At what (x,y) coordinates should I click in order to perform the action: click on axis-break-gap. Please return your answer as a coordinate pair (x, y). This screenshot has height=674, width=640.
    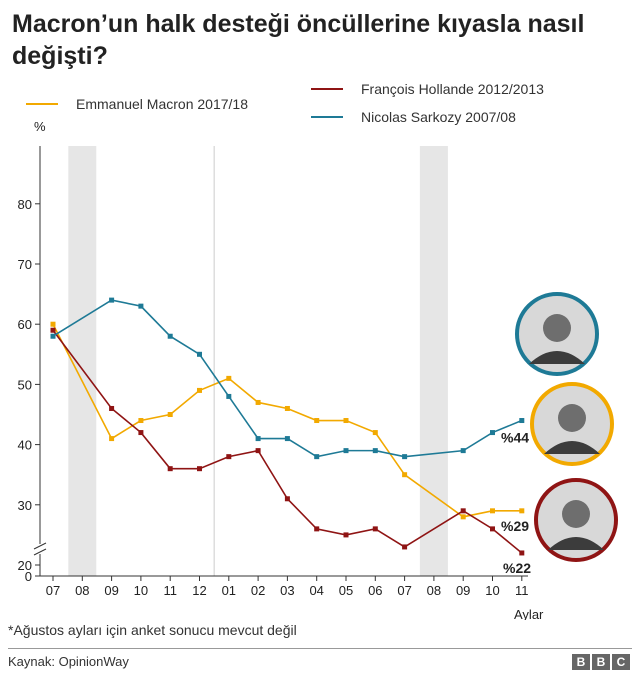
    Looking at the image, I should click on (40, 549).